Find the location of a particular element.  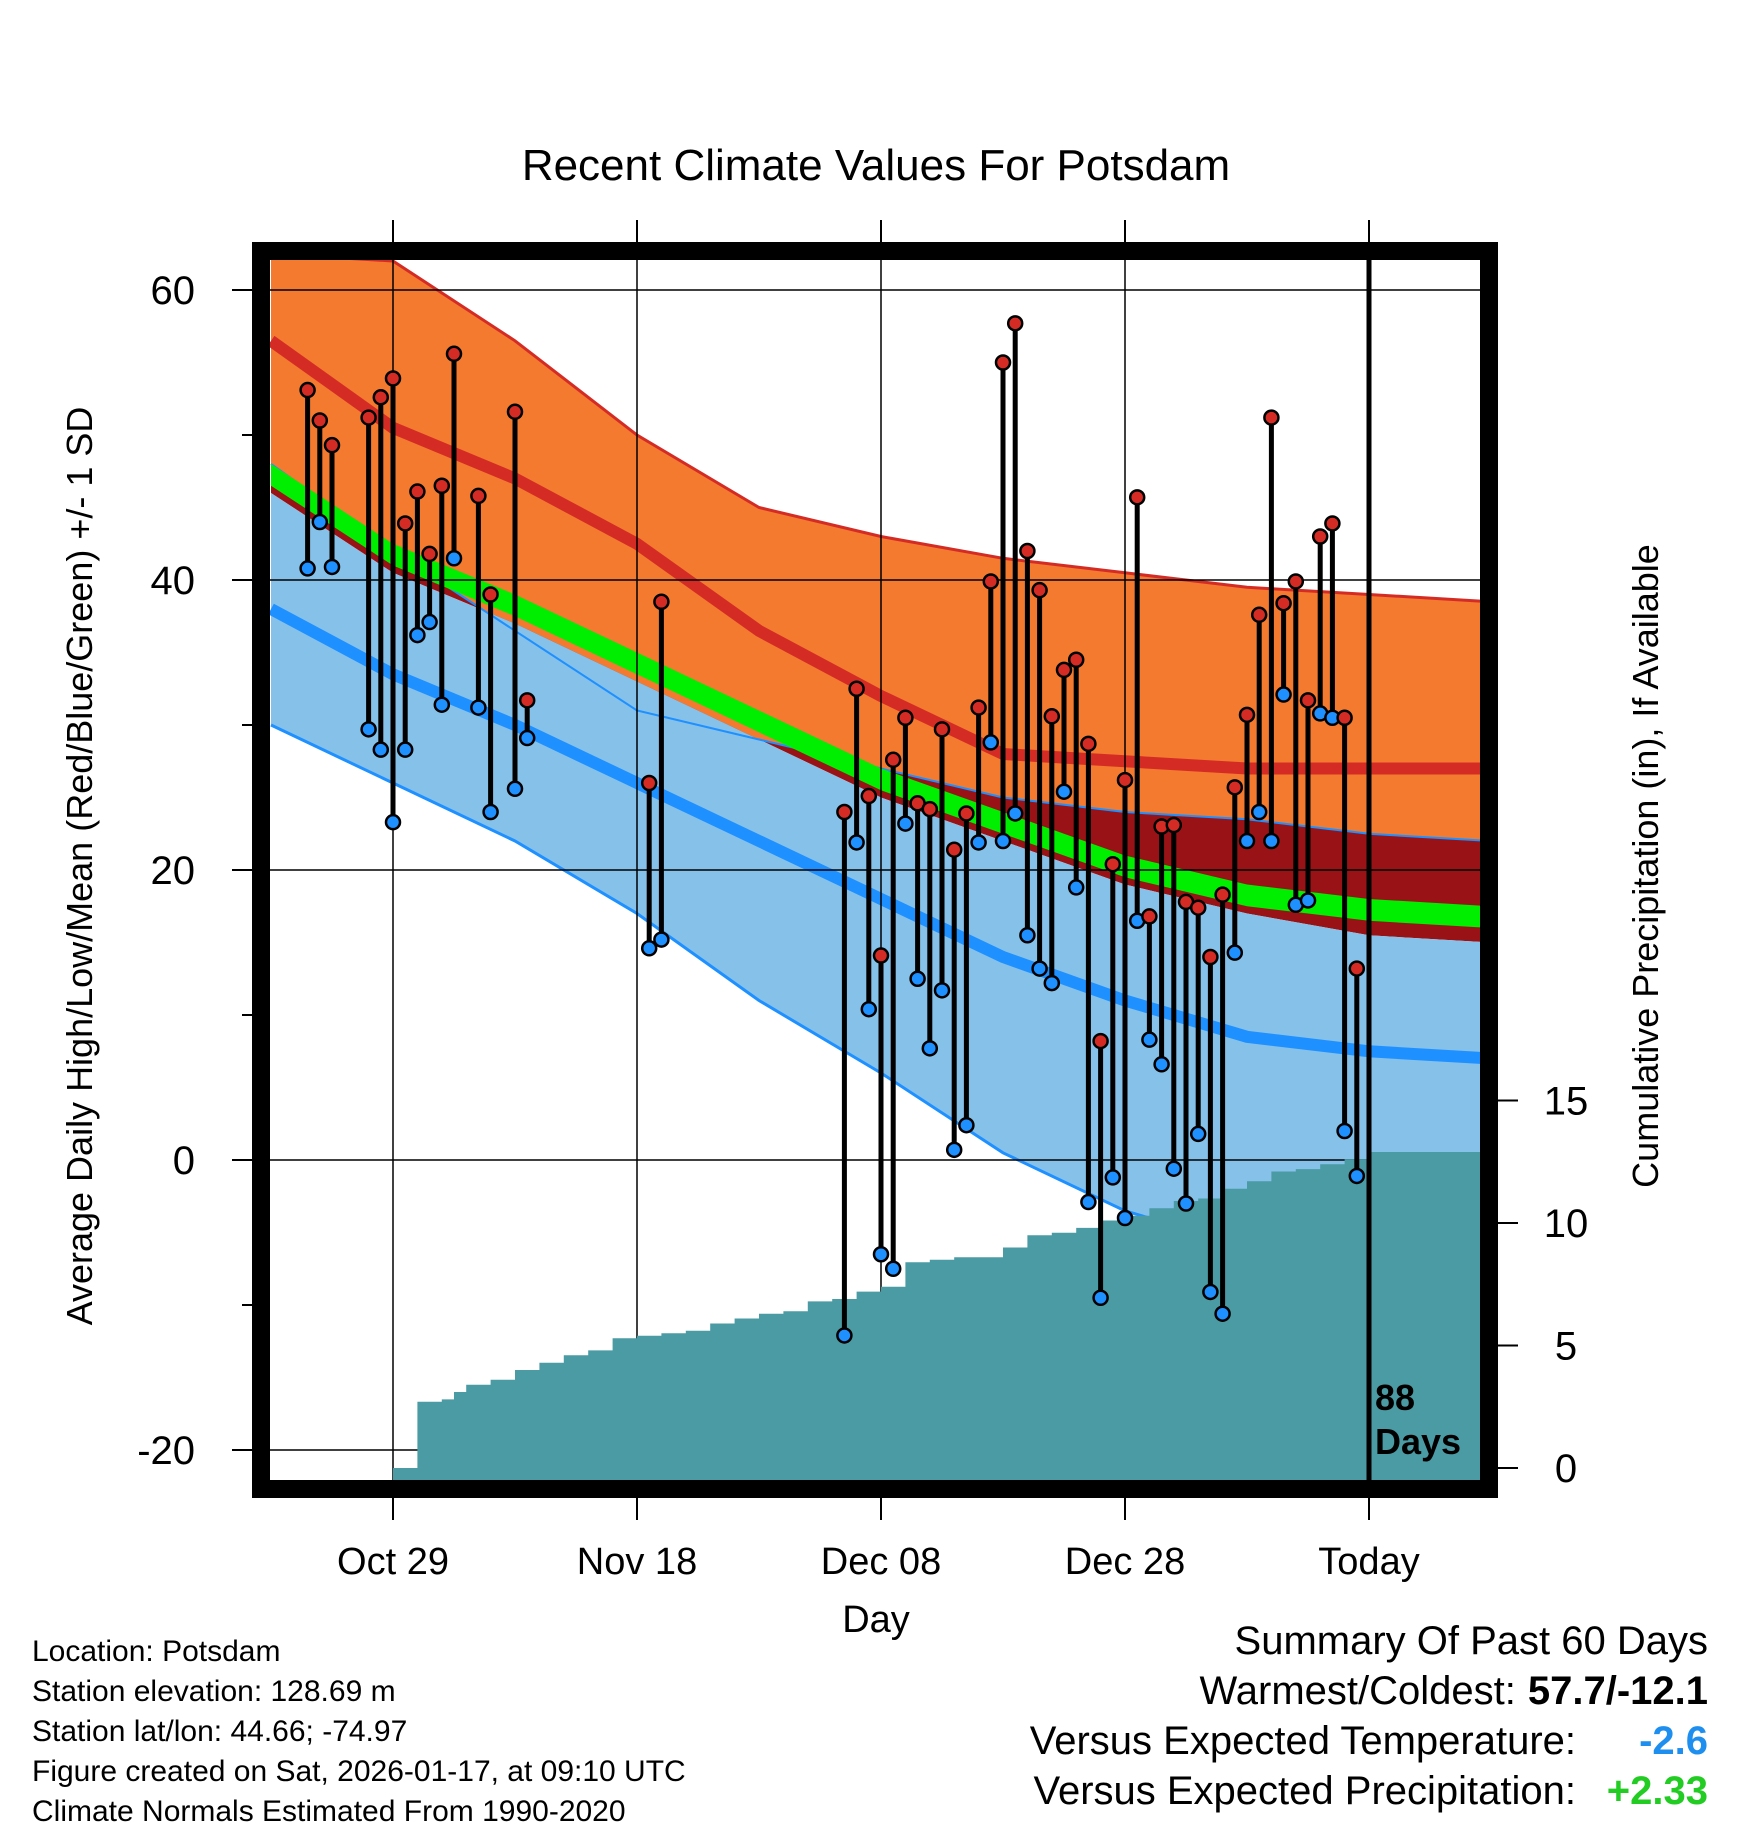

x-axis-label: Day is located at coordinates (876, 1620).